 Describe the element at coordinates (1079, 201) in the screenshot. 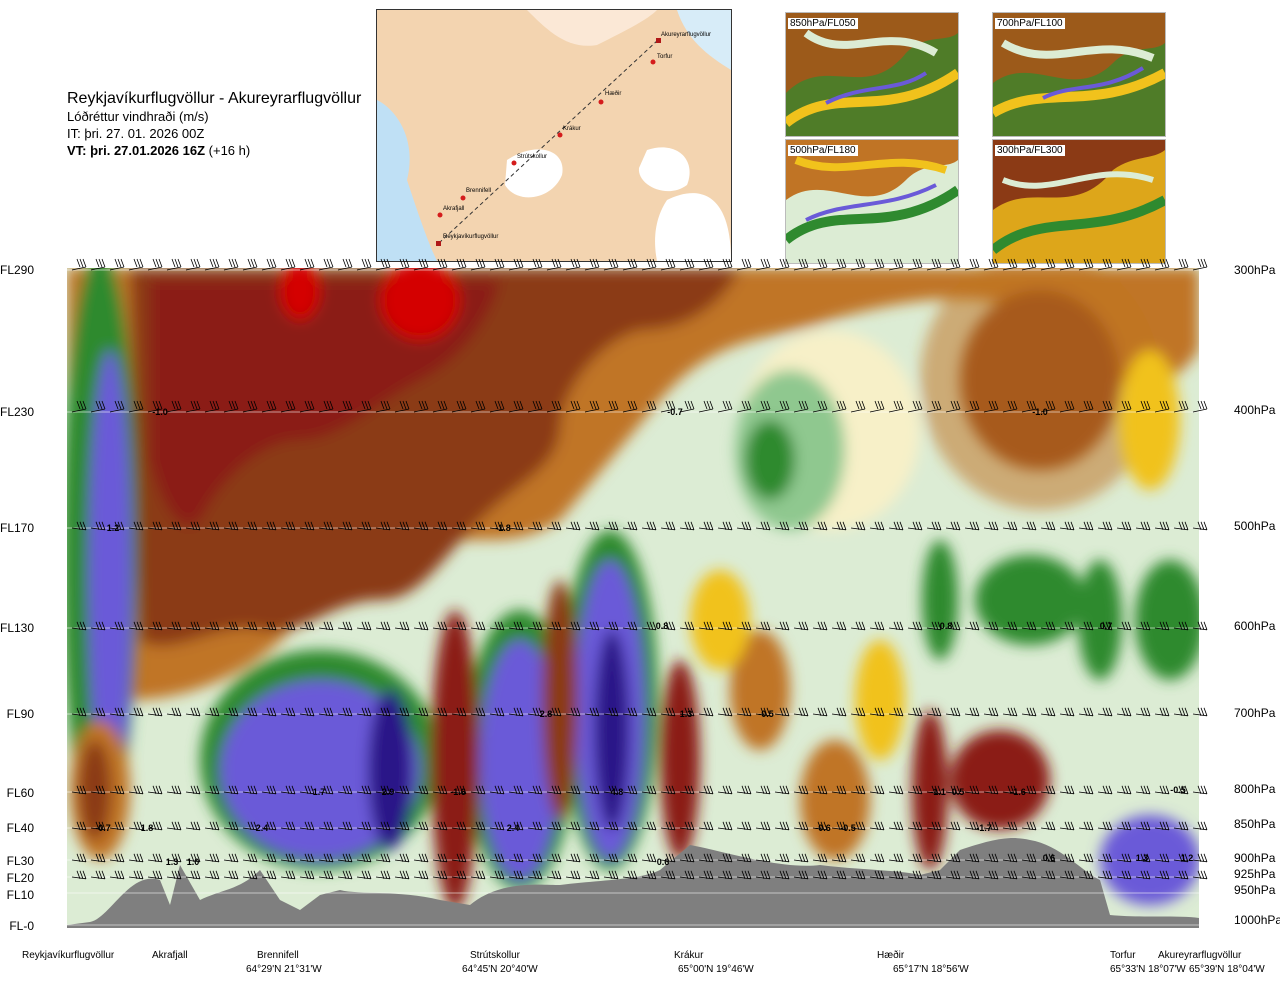

I see `level-map-300: 300hPa/FL300` at that location.